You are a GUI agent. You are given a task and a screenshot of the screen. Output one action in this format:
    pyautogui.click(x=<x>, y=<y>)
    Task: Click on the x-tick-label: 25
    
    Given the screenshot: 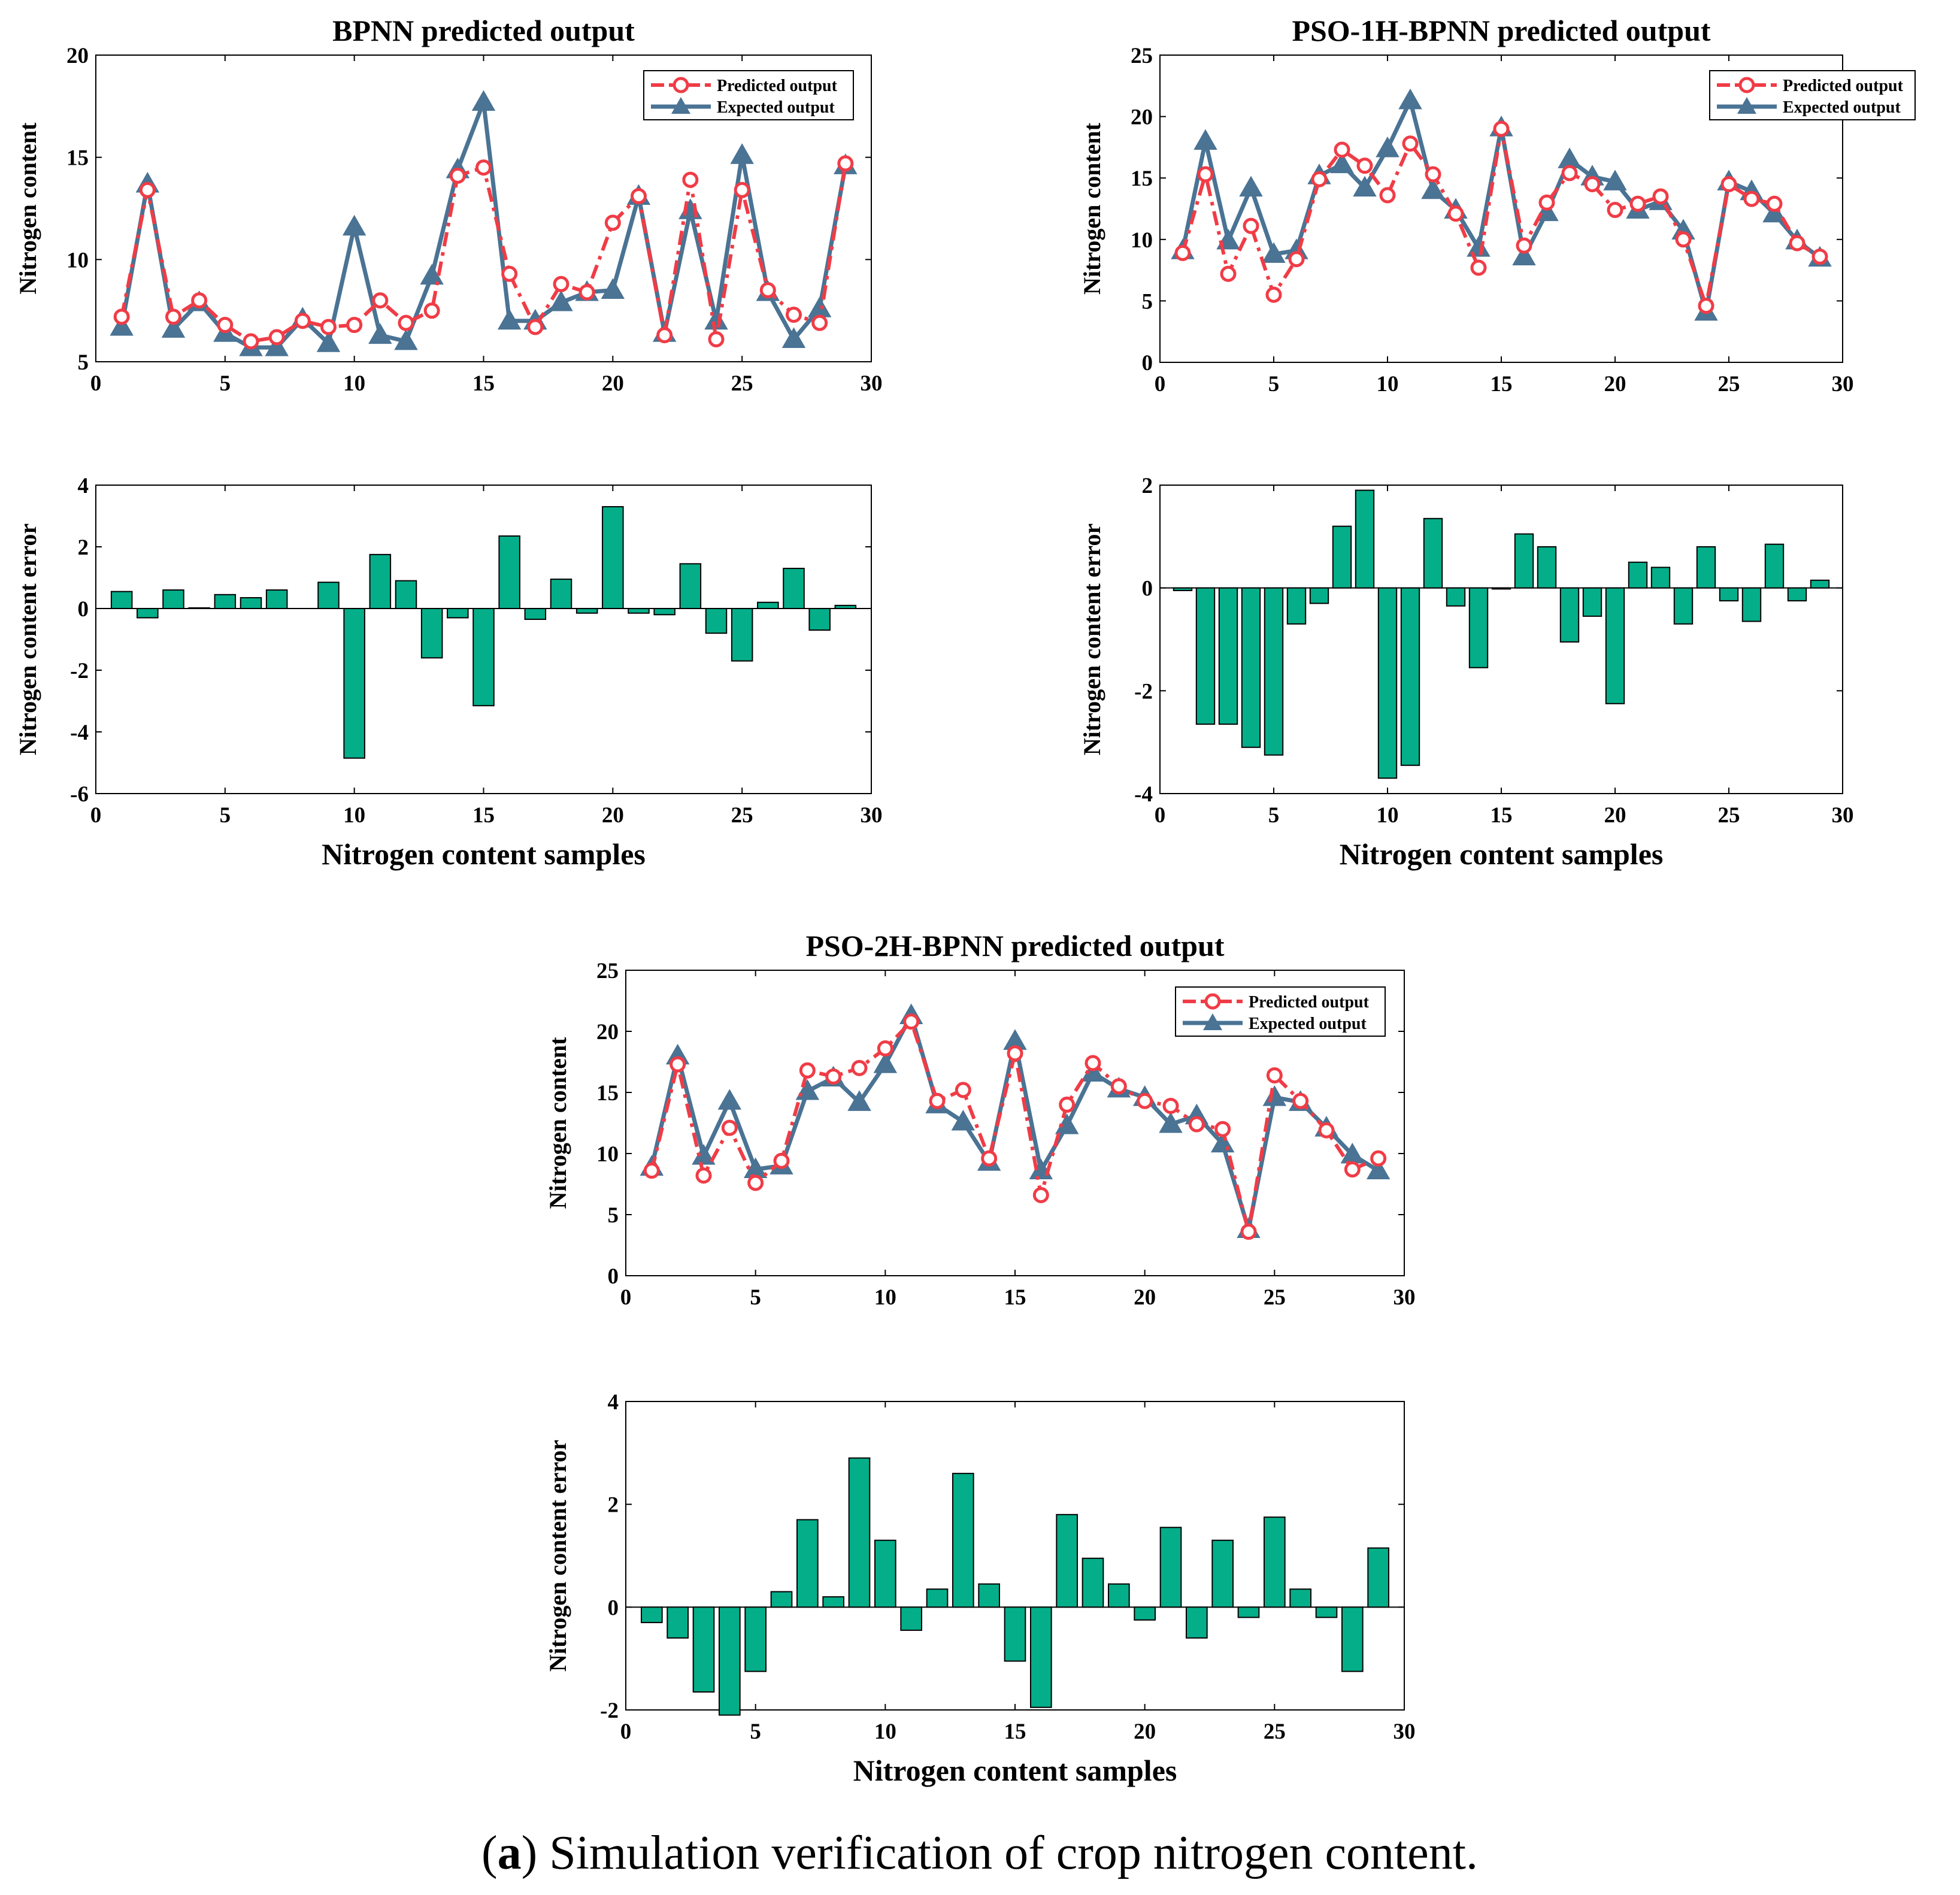 What is the action you would take?
    pyautogui.click(x=742, y=383)
    